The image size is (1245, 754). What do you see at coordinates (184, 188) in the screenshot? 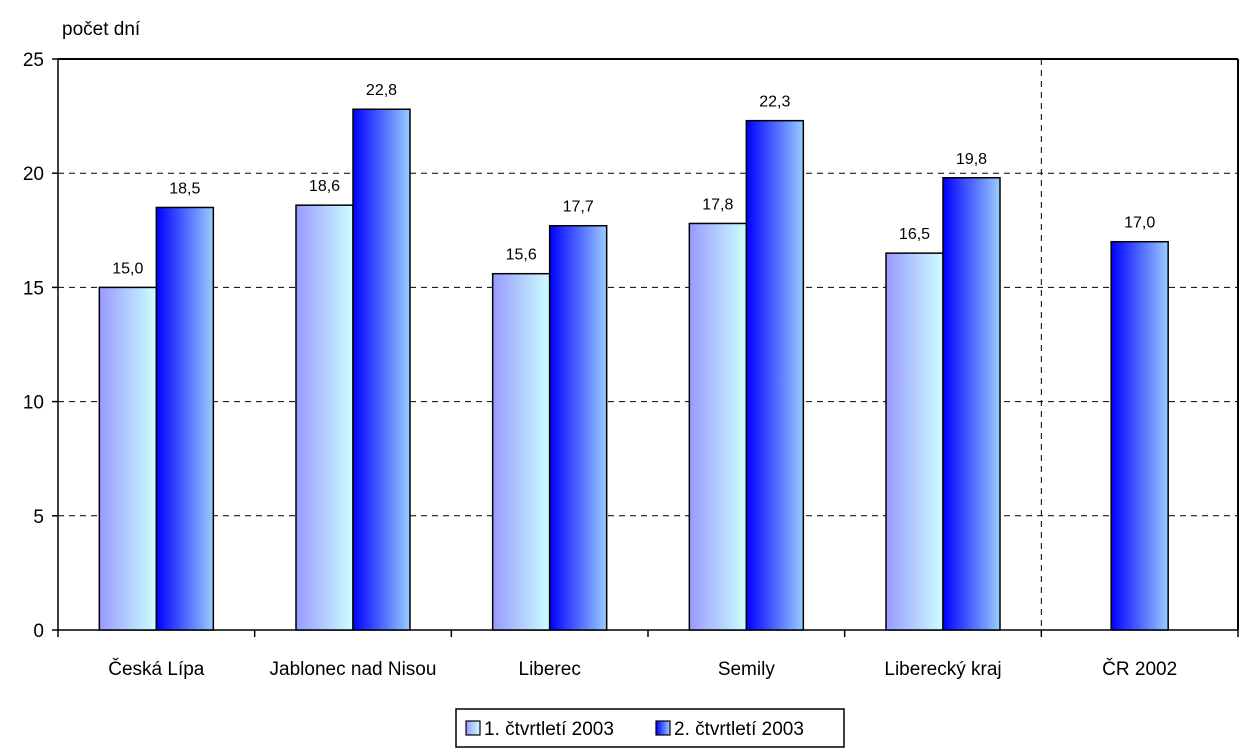
I see `data-label: 18,5` at bounding box center [184, 188].